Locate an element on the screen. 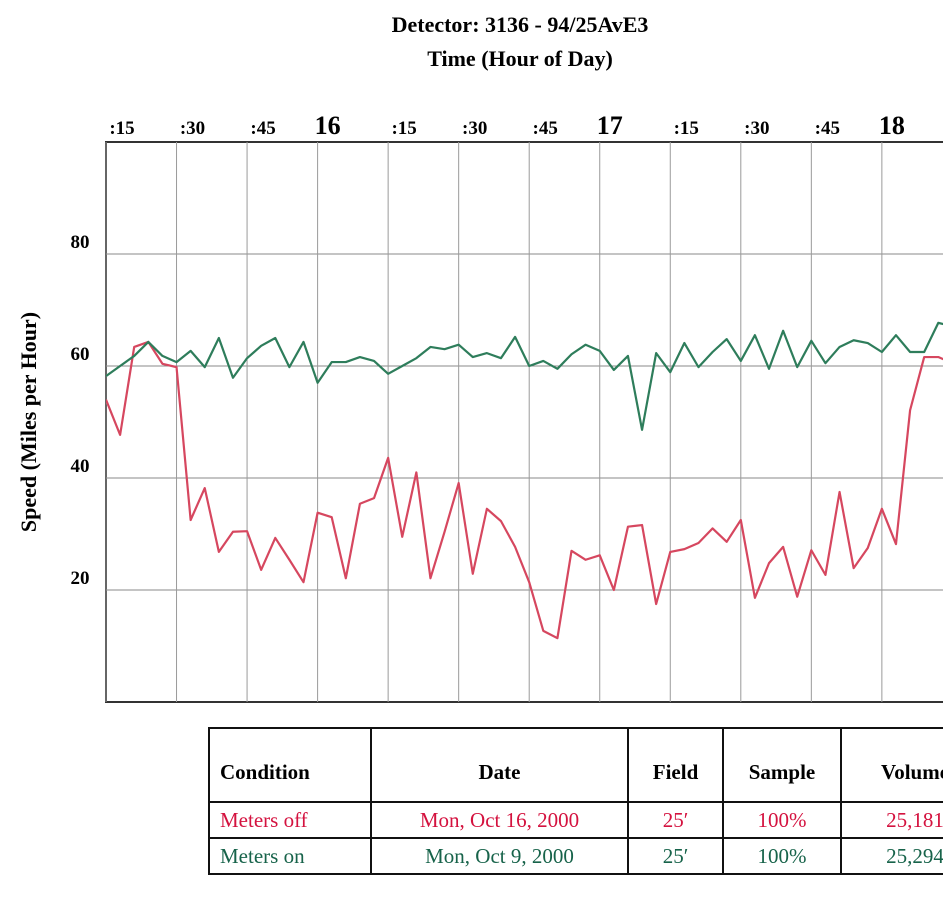 This screenshot has width=943, height=900. series-line is located at coordinates (524, 376).